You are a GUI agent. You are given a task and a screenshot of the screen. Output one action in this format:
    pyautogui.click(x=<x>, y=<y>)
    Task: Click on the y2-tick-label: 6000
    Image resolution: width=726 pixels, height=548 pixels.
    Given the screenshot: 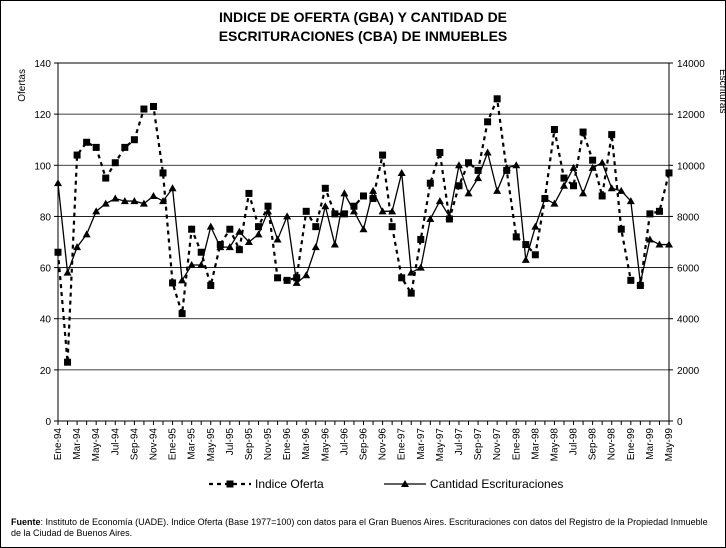 What is the action you would take?
    pyautogui.click(x=688, y=269)
    